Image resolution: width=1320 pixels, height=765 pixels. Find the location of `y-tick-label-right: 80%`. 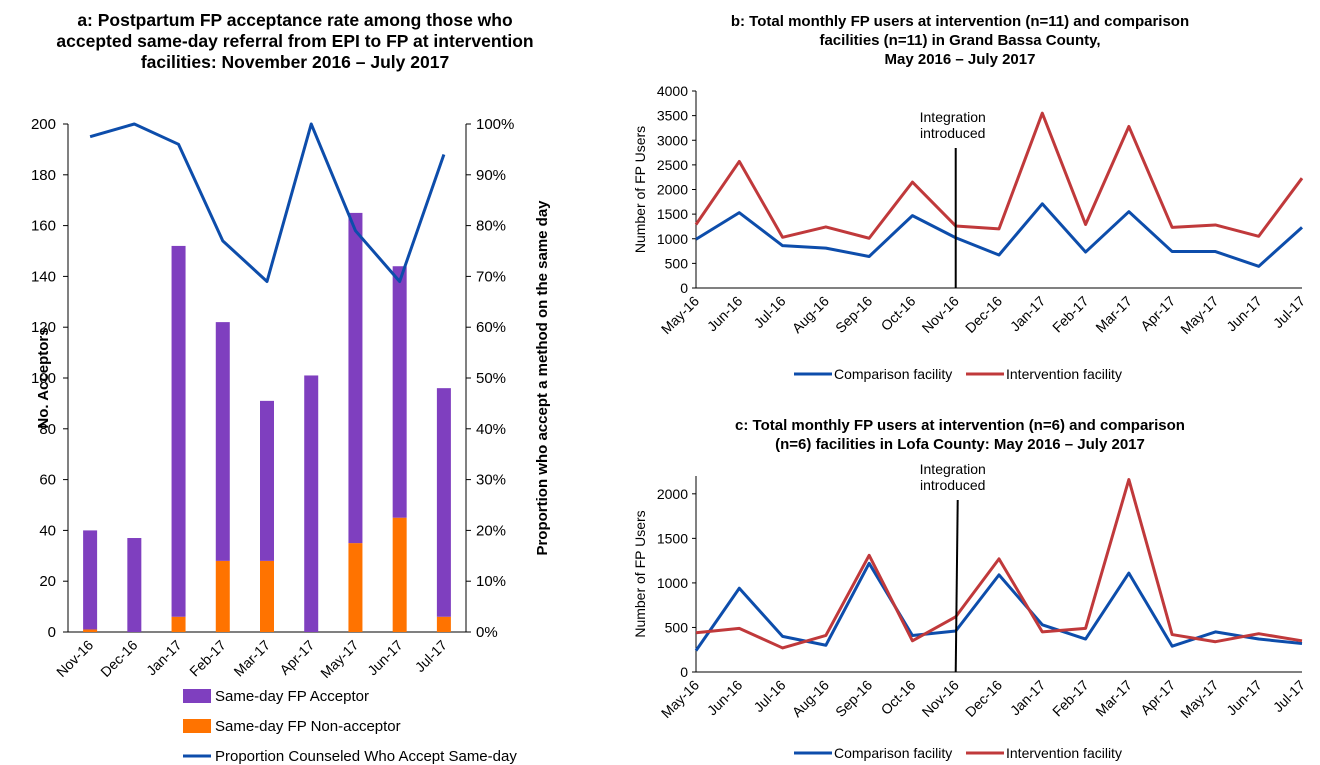

y-tick-label-right: 80% is located at coordinates (491, 226).